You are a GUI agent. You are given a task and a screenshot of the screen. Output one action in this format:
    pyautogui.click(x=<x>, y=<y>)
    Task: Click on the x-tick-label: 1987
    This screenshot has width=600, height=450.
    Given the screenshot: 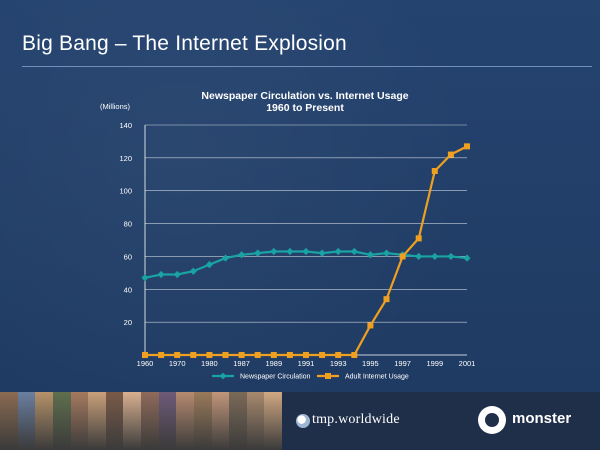 What is the action you would take?
    pyautogui.click(x=241, y=363)
    